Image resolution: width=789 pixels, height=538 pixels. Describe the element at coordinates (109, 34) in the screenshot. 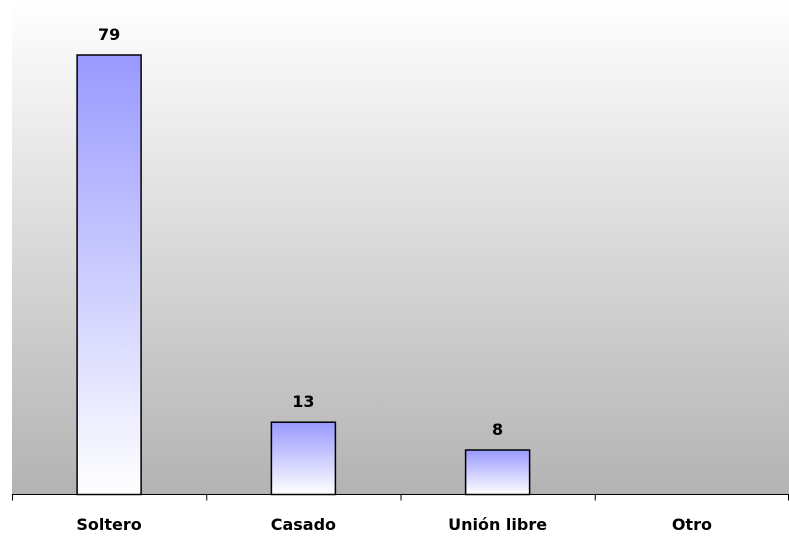

I see `data-label-soltero: 79` at that location.